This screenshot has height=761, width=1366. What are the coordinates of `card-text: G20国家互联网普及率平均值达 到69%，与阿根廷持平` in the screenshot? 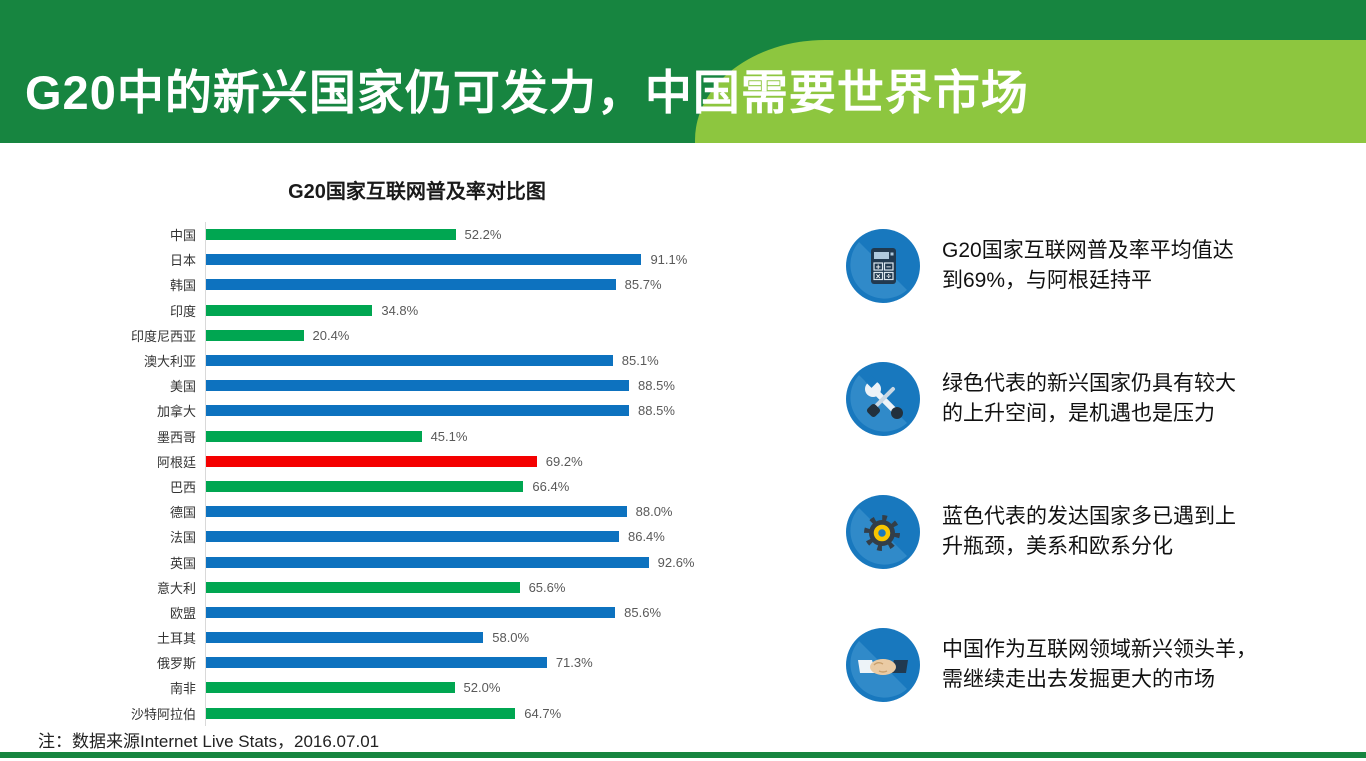 It's located at (1088, 266).